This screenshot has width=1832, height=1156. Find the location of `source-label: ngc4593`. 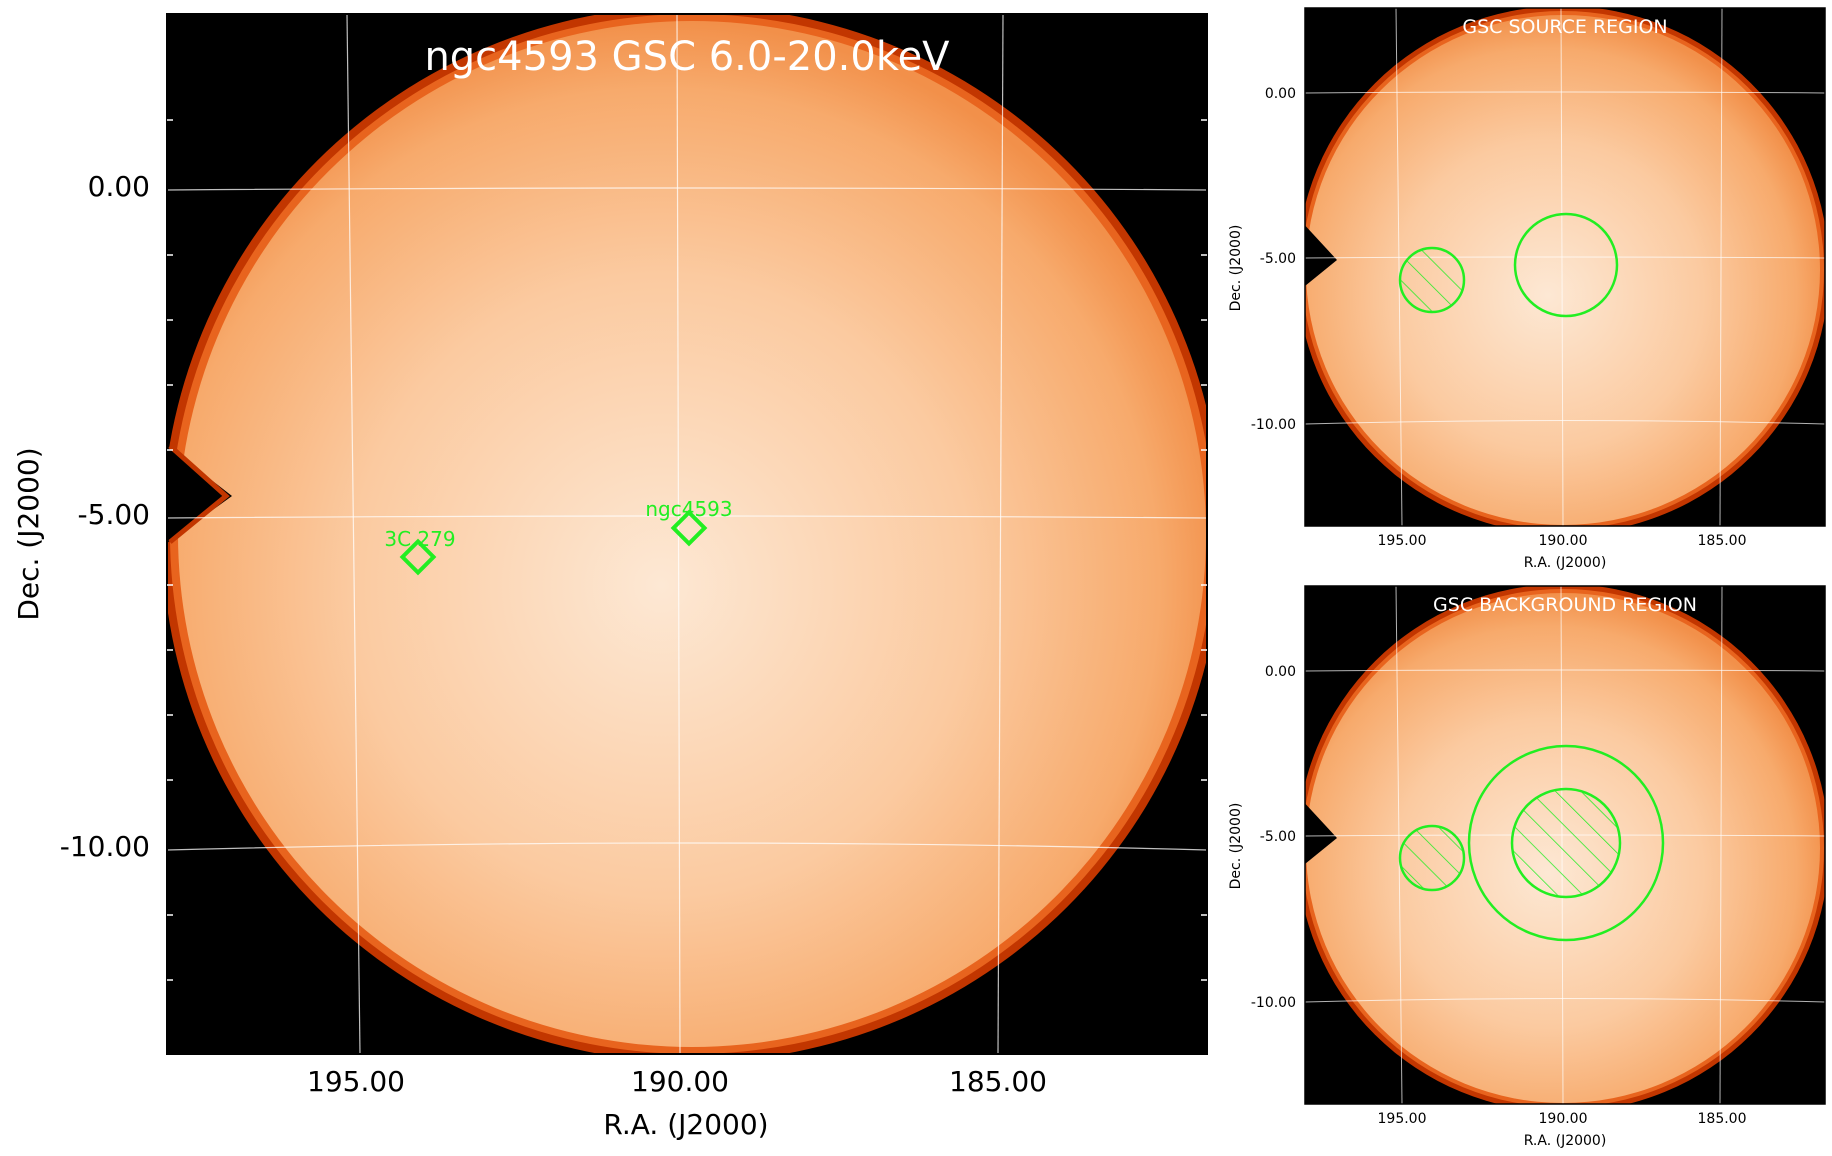

source-label: ngc4593 is located at coordinates (688, 509).